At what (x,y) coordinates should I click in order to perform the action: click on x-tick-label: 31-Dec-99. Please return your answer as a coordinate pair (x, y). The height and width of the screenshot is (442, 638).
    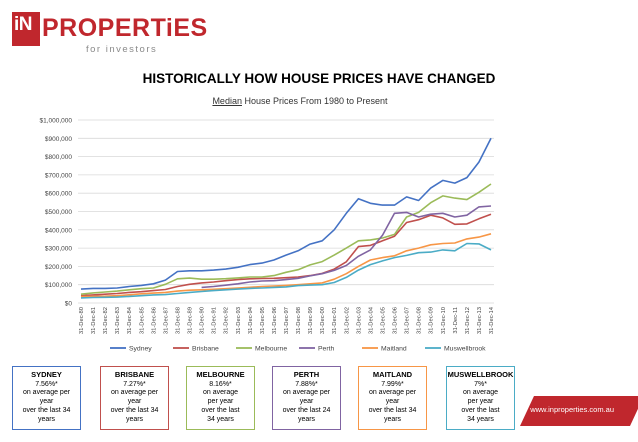
    Looking at the image, I should click on (311, 320).